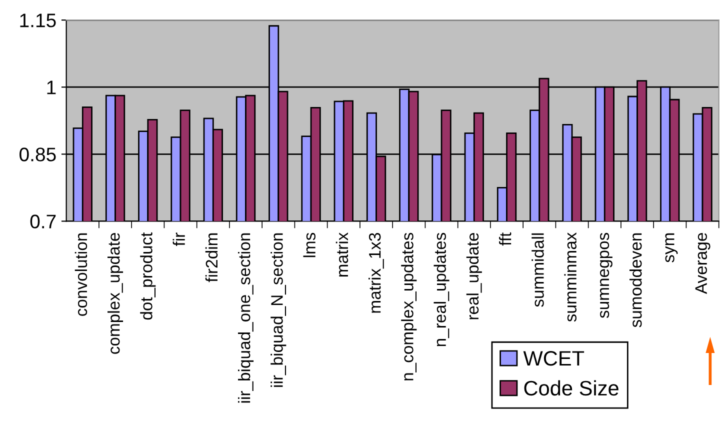 This screenshot has height=427, width=721. Describe the element at coordinates (553, 358) in the screenshot. I see `legend-label: WCET` at that location.